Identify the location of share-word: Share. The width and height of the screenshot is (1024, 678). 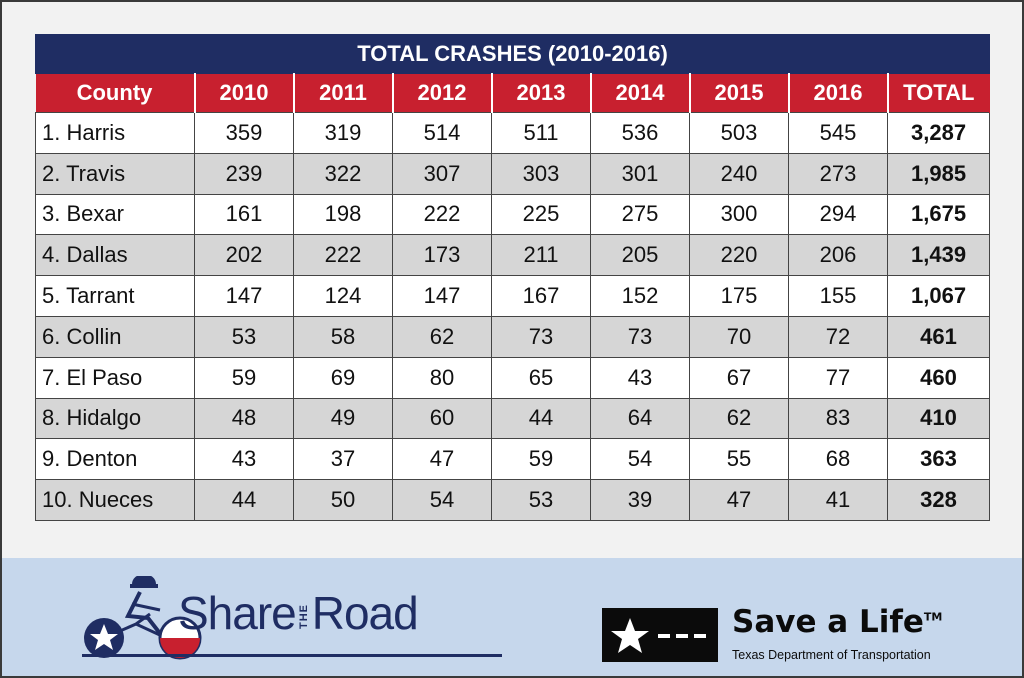
(237, 613).